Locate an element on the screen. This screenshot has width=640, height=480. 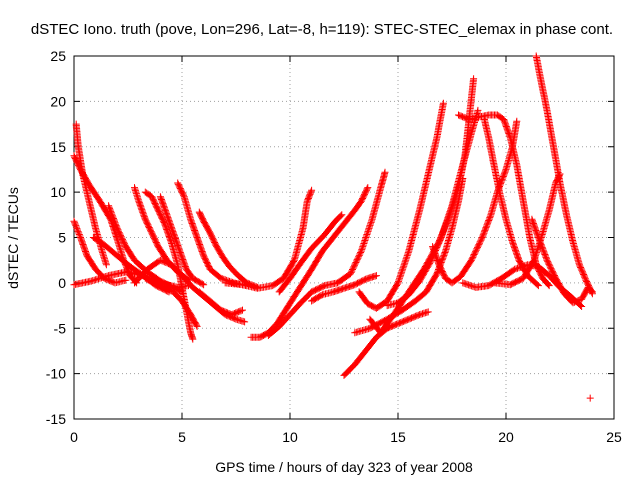
x-tick-label: 20 is located at coordinates (506, 437).